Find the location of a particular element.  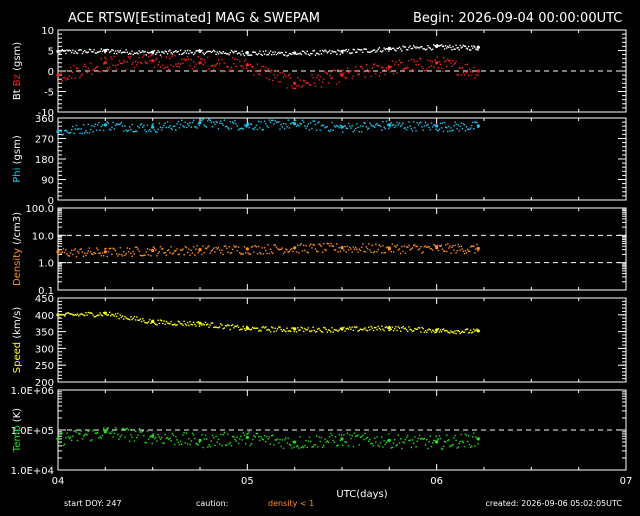

y-axis-label-part: Temp is located at coordinates (17, 439).